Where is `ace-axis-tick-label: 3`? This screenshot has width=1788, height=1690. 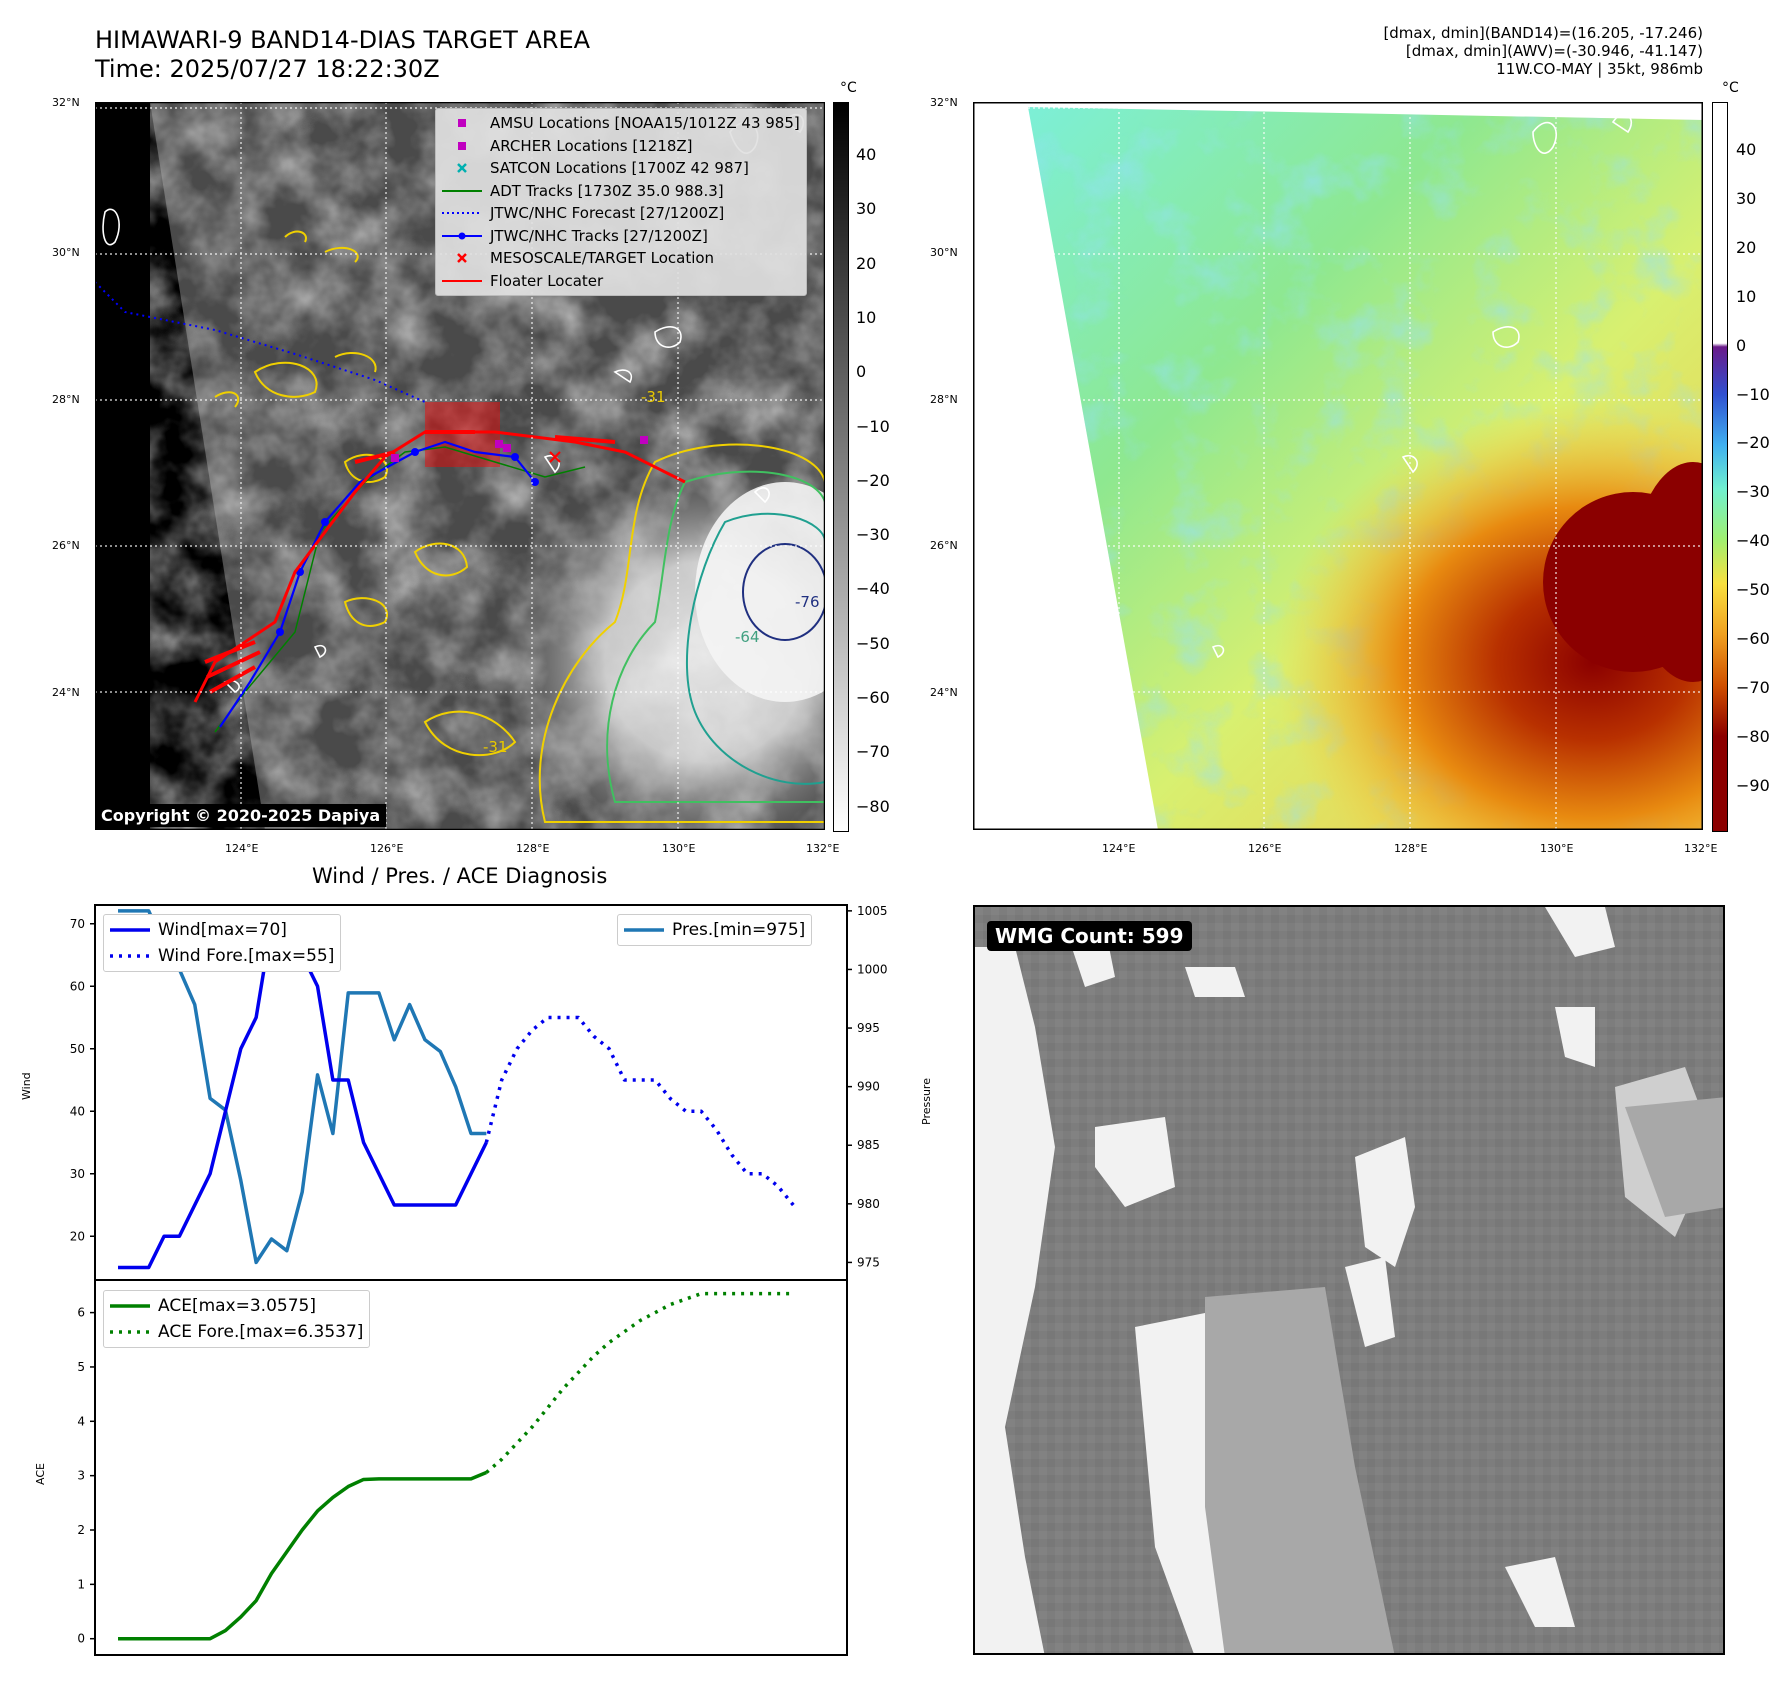
ace-axis-tick-label: 3 is located at coordinates (81, 1476).